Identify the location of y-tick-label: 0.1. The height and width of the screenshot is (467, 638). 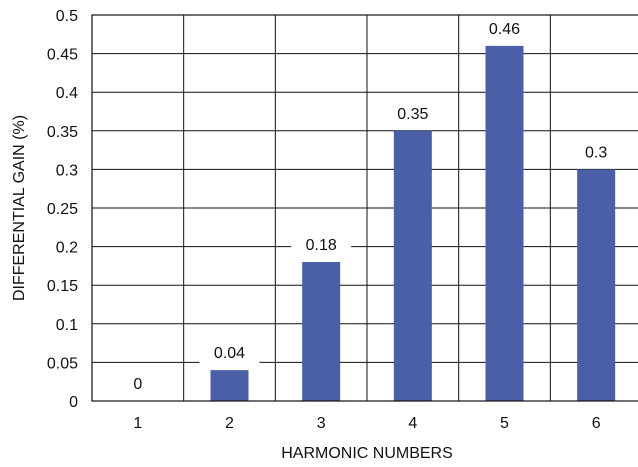
(67, 325).